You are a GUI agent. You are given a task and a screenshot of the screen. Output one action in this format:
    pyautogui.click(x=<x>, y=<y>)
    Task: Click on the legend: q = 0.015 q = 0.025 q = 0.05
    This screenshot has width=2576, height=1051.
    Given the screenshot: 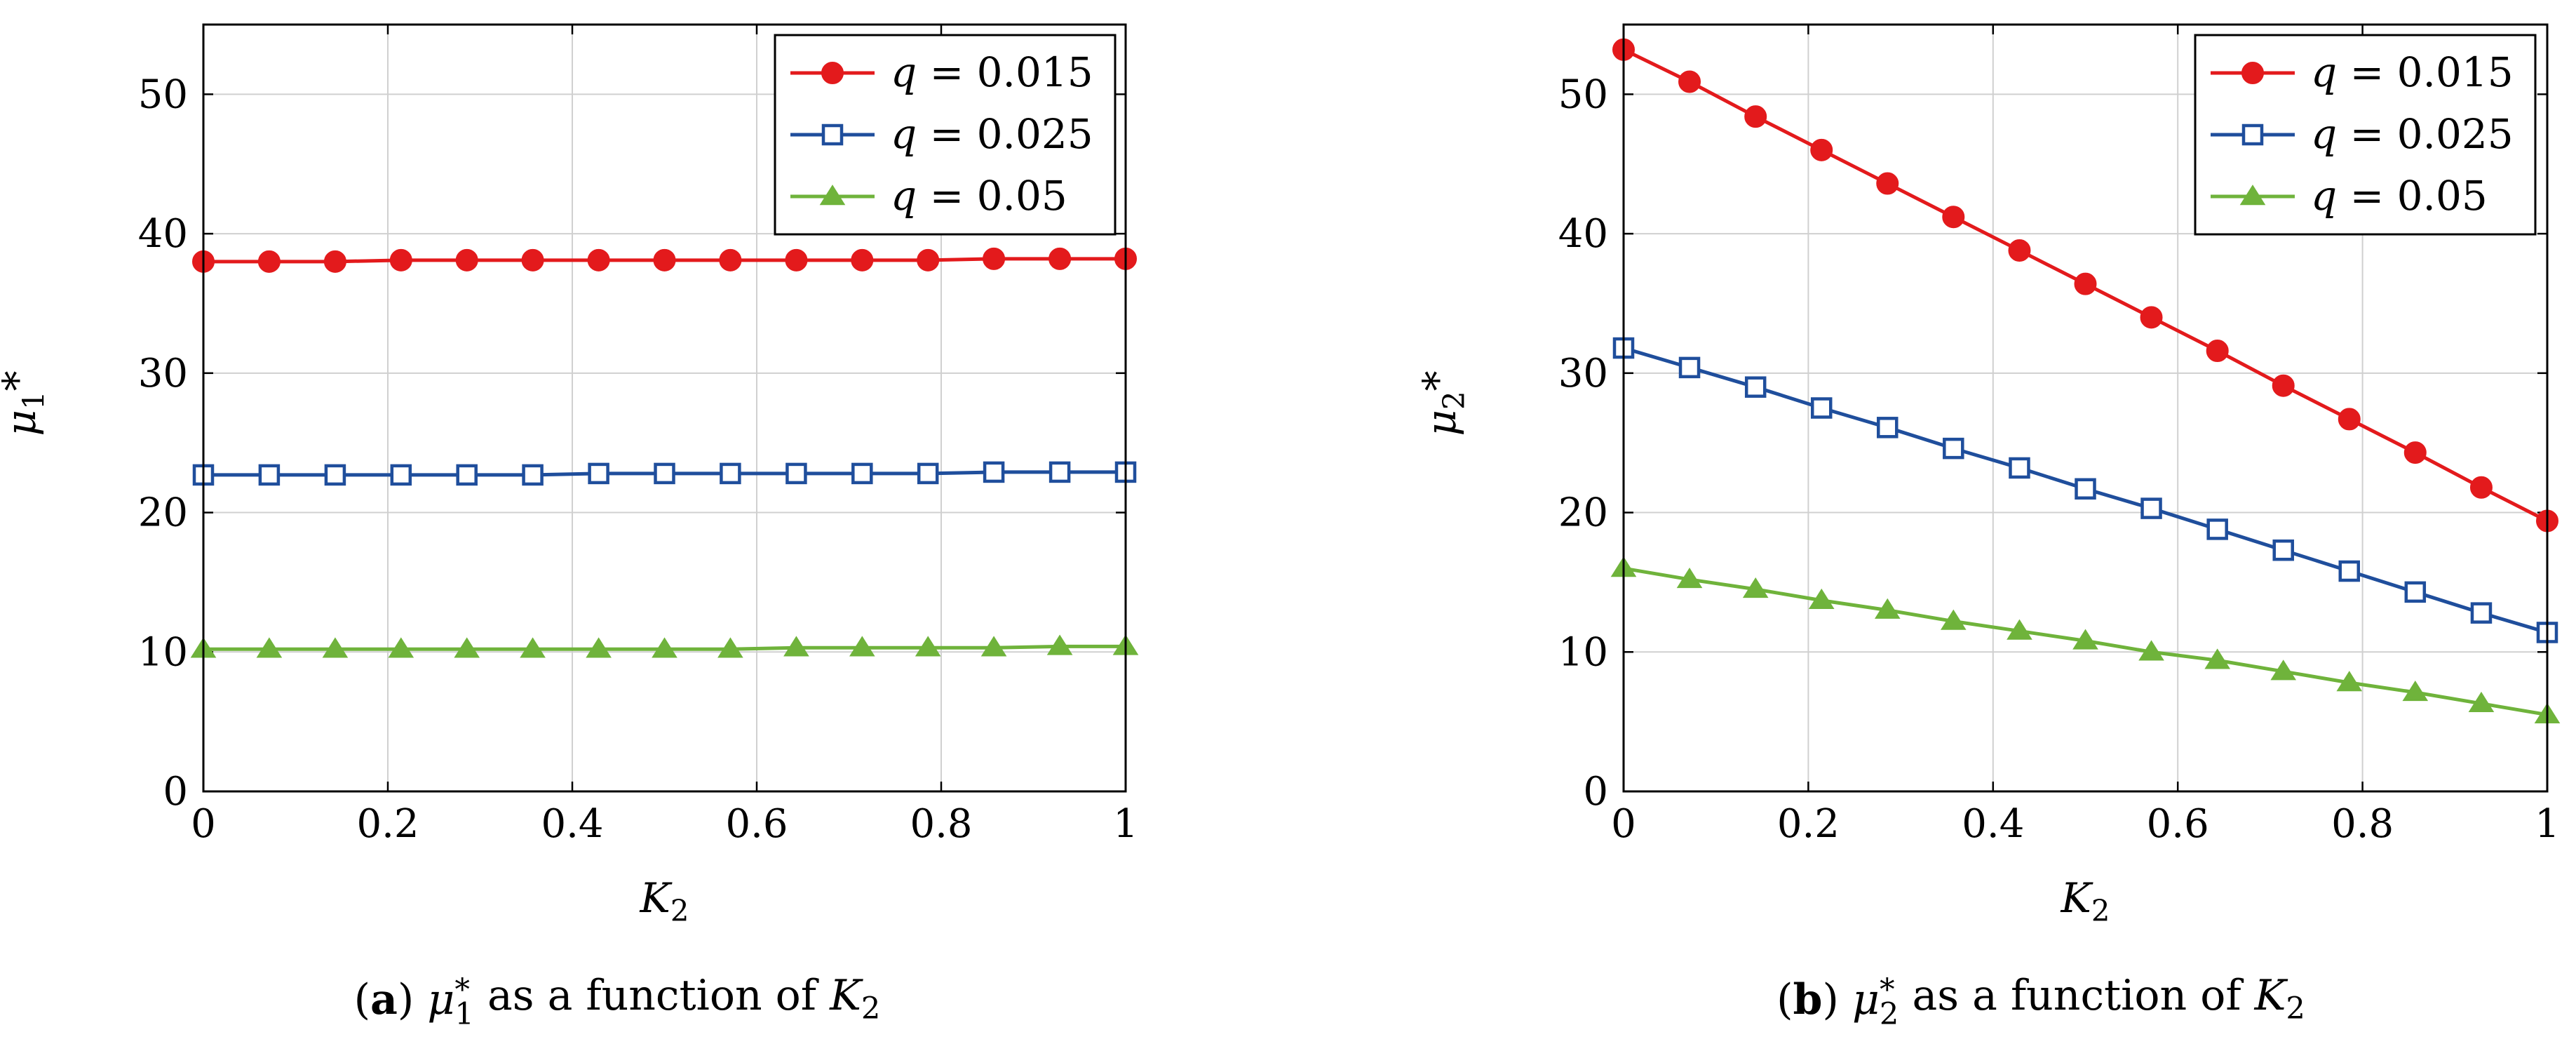 What is the action you would take?
    pyautogui.click(x=945, y=135)
    